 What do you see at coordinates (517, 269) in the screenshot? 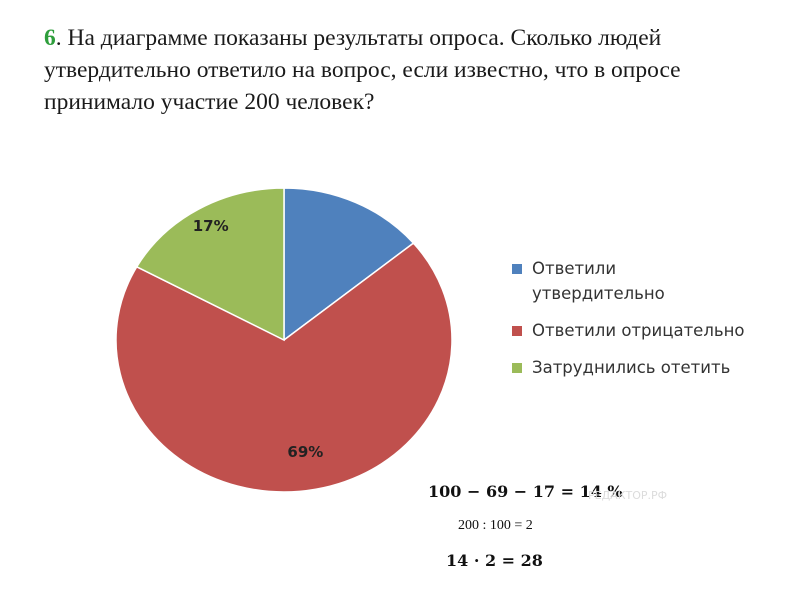
I see `legend-swatch-yes` at bounding box center [517, 269].